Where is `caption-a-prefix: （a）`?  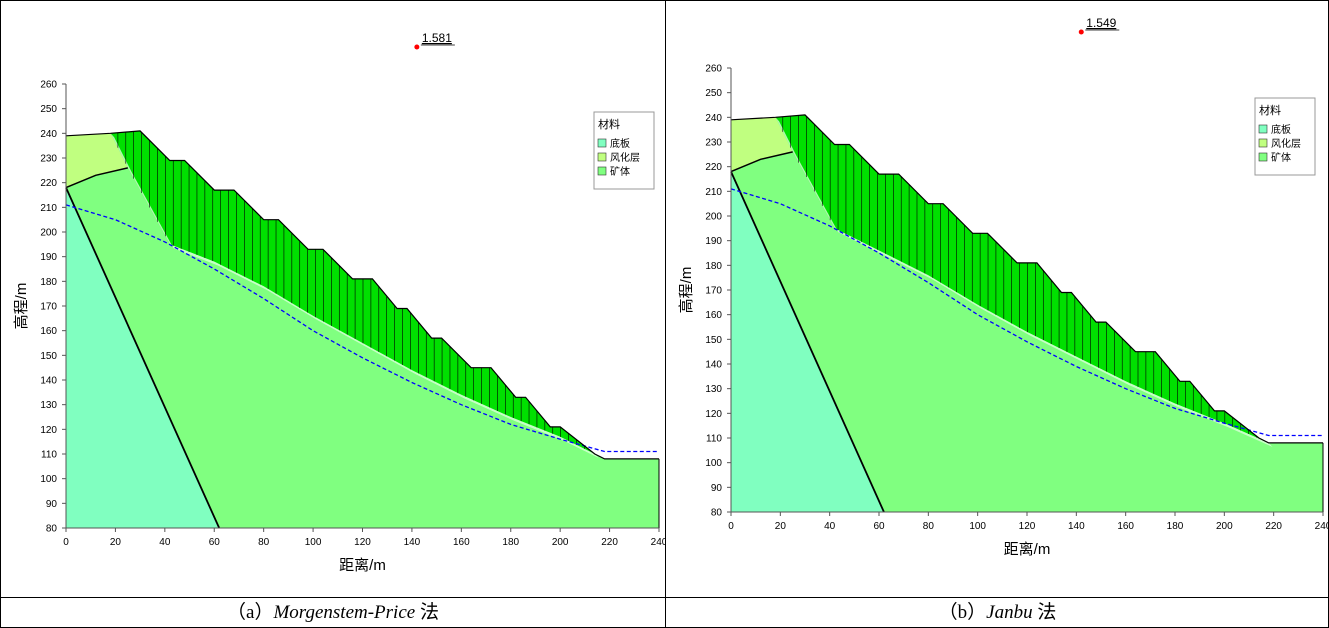 caption-a-prefix: （a） is located at coordinates (250, 612).